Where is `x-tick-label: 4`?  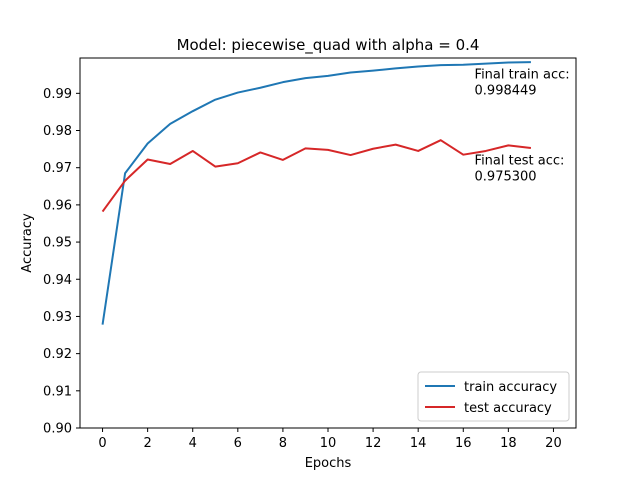
x-tick-label: 4 is located at coordinates (193, 443).